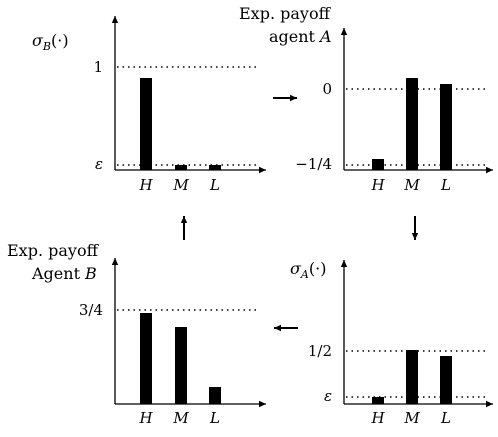 This screenshot has height=437, width=498. I want to click on y-axis-label: σA(·), so click(308, 270).